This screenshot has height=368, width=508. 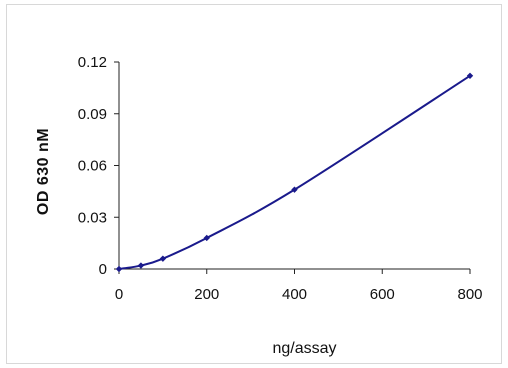 I want to click on y-tick-label: 0.06, so click(x=92, y=166).